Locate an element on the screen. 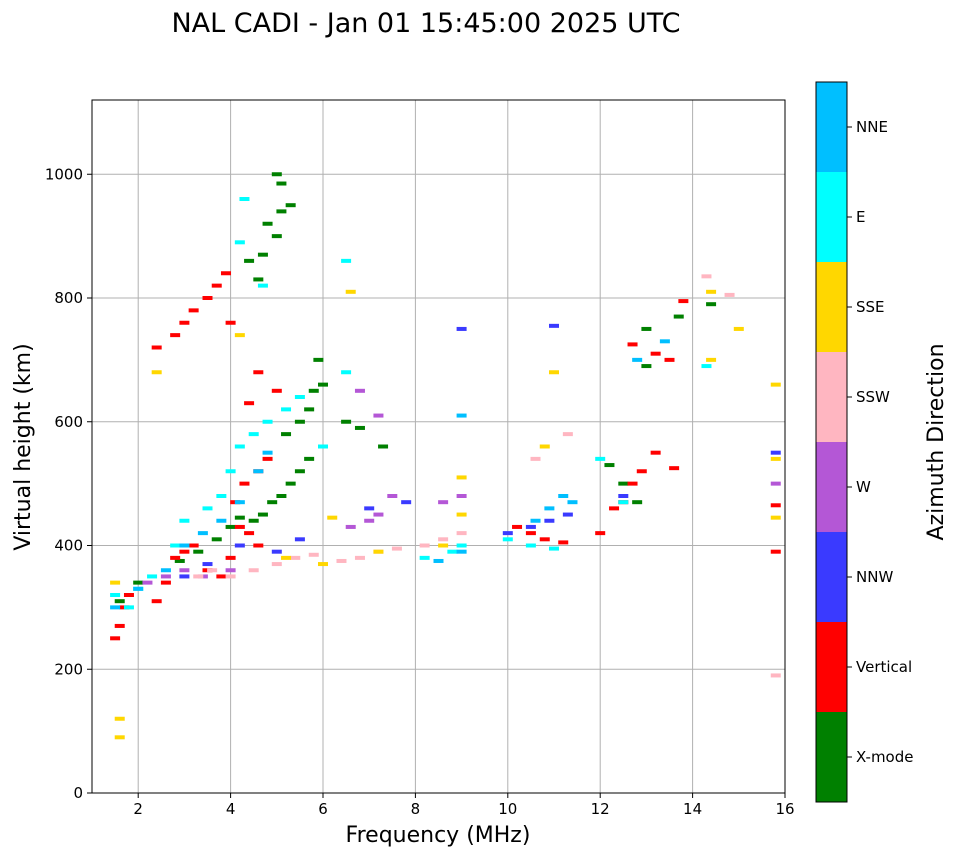 Image resolution: width=958 pixels, height=857 pixels. colorbar-frame is located at coordinates (831, 442).